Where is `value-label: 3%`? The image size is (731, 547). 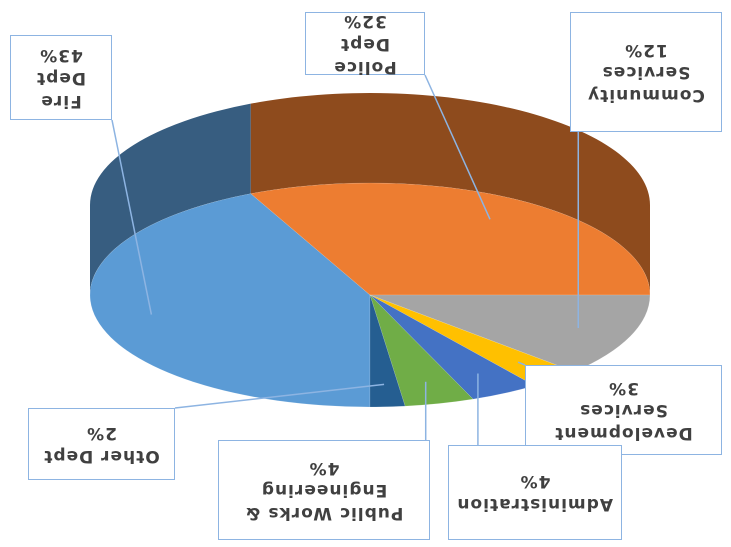 value-label: 3% is located at coordinates (623, 387).